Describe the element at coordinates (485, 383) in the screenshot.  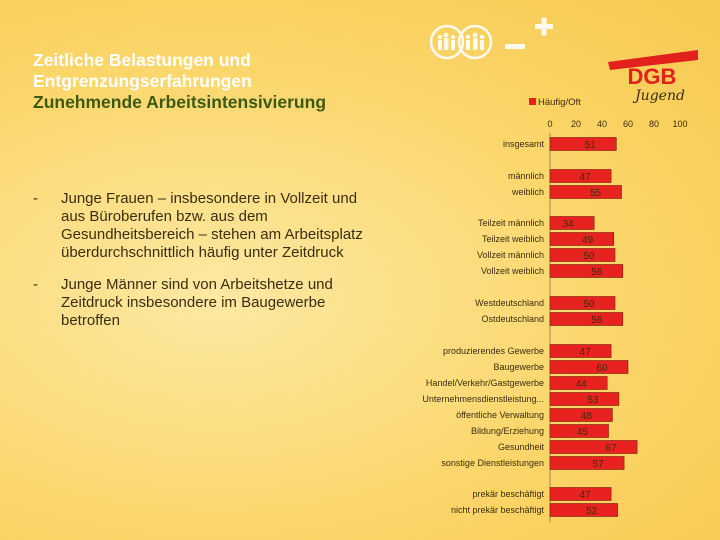
I see `category-label: Handel/Verkehr/Gastgewerbe` at that location.